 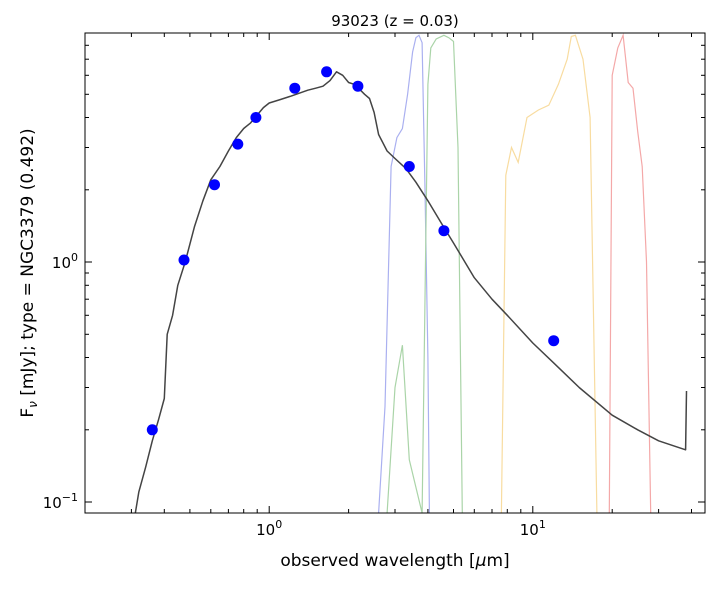 I want to click on x-axis-label-mu: μ, so click(x=481, y=561).